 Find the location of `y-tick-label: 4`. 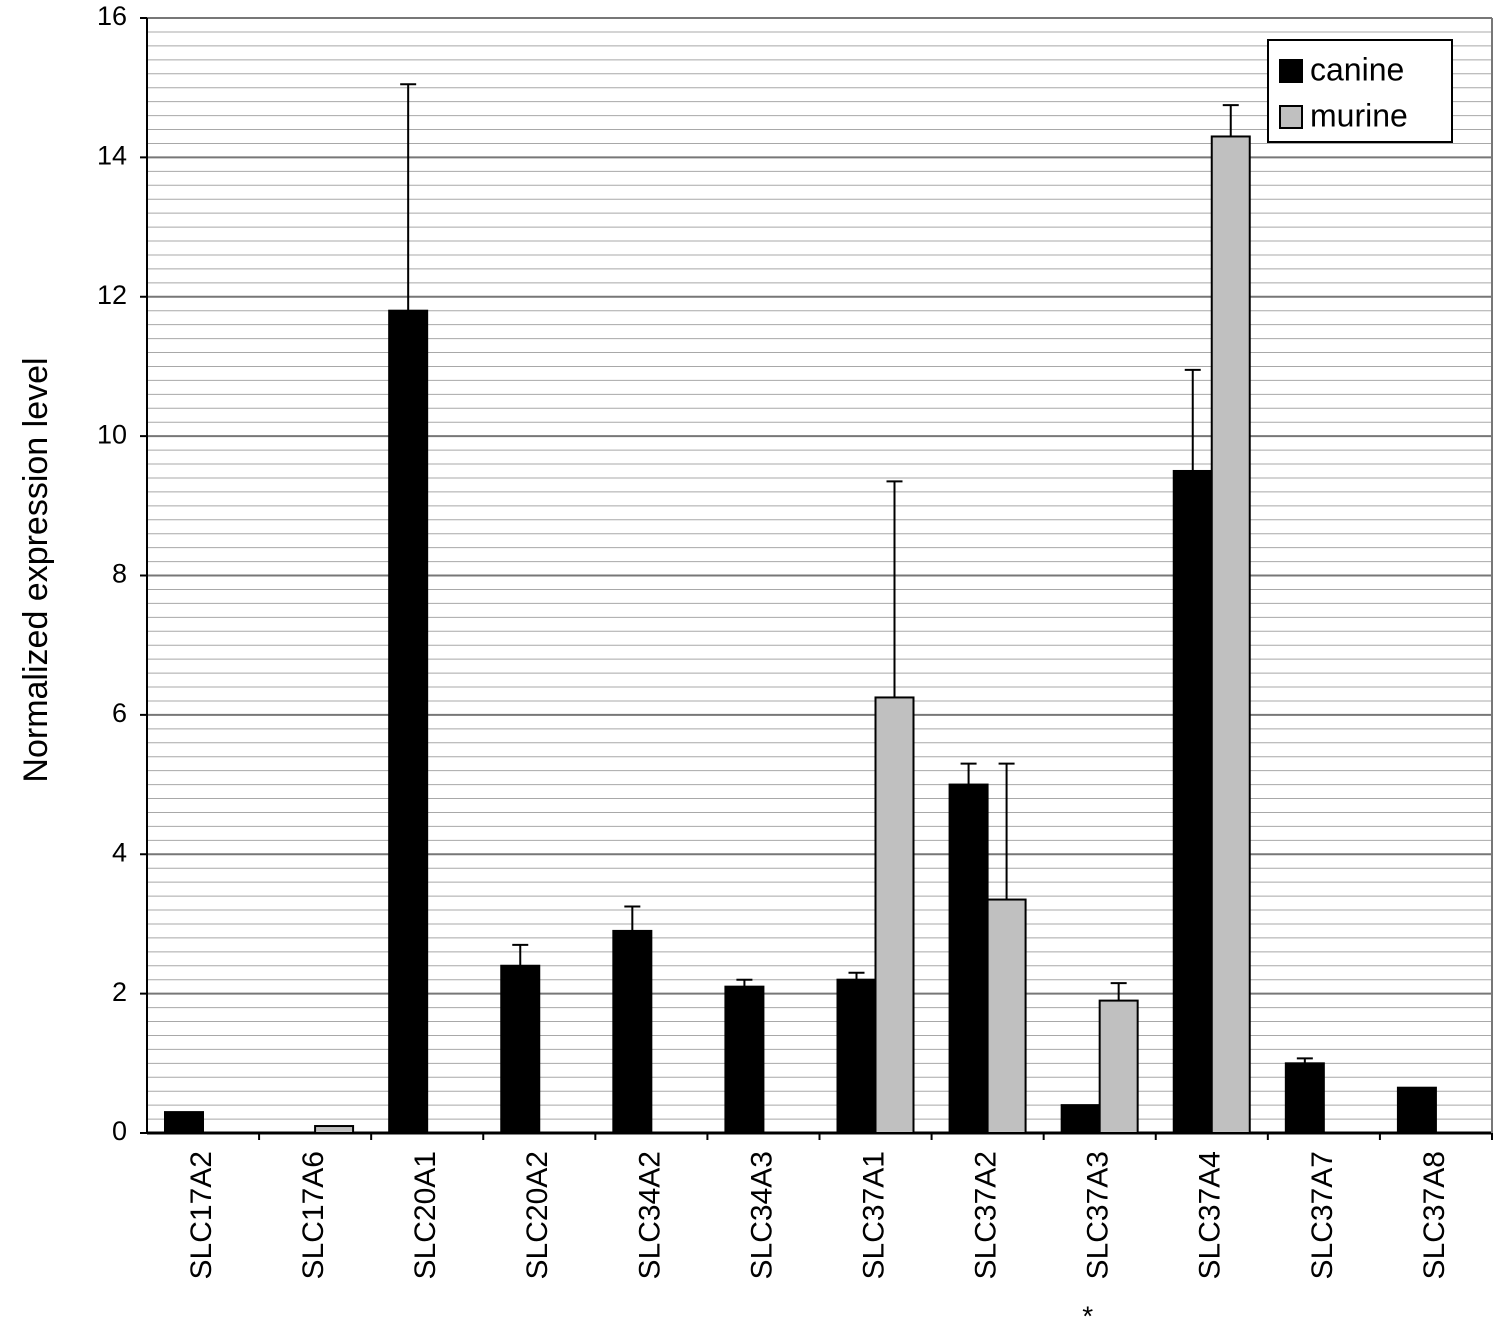

y-tick-label: 4 is located at coordinates (119, 852).